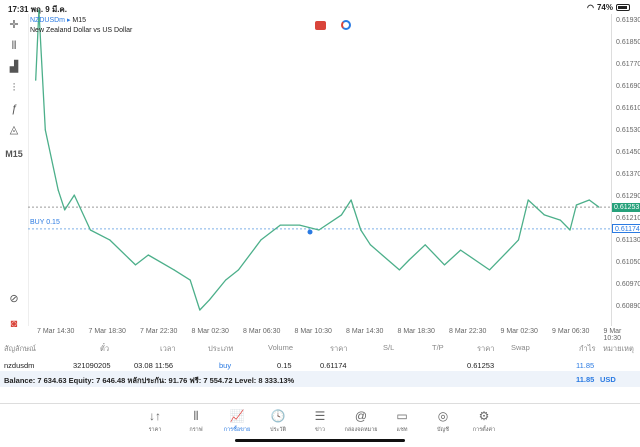  Describe the element at coordinates (196, 430) in the screenshot. I see `nav-label: กราฟ` at that location.